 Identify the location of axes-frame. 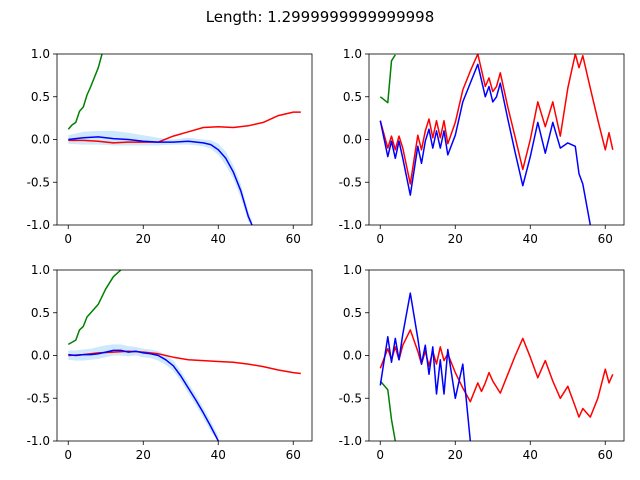
(496, 355).